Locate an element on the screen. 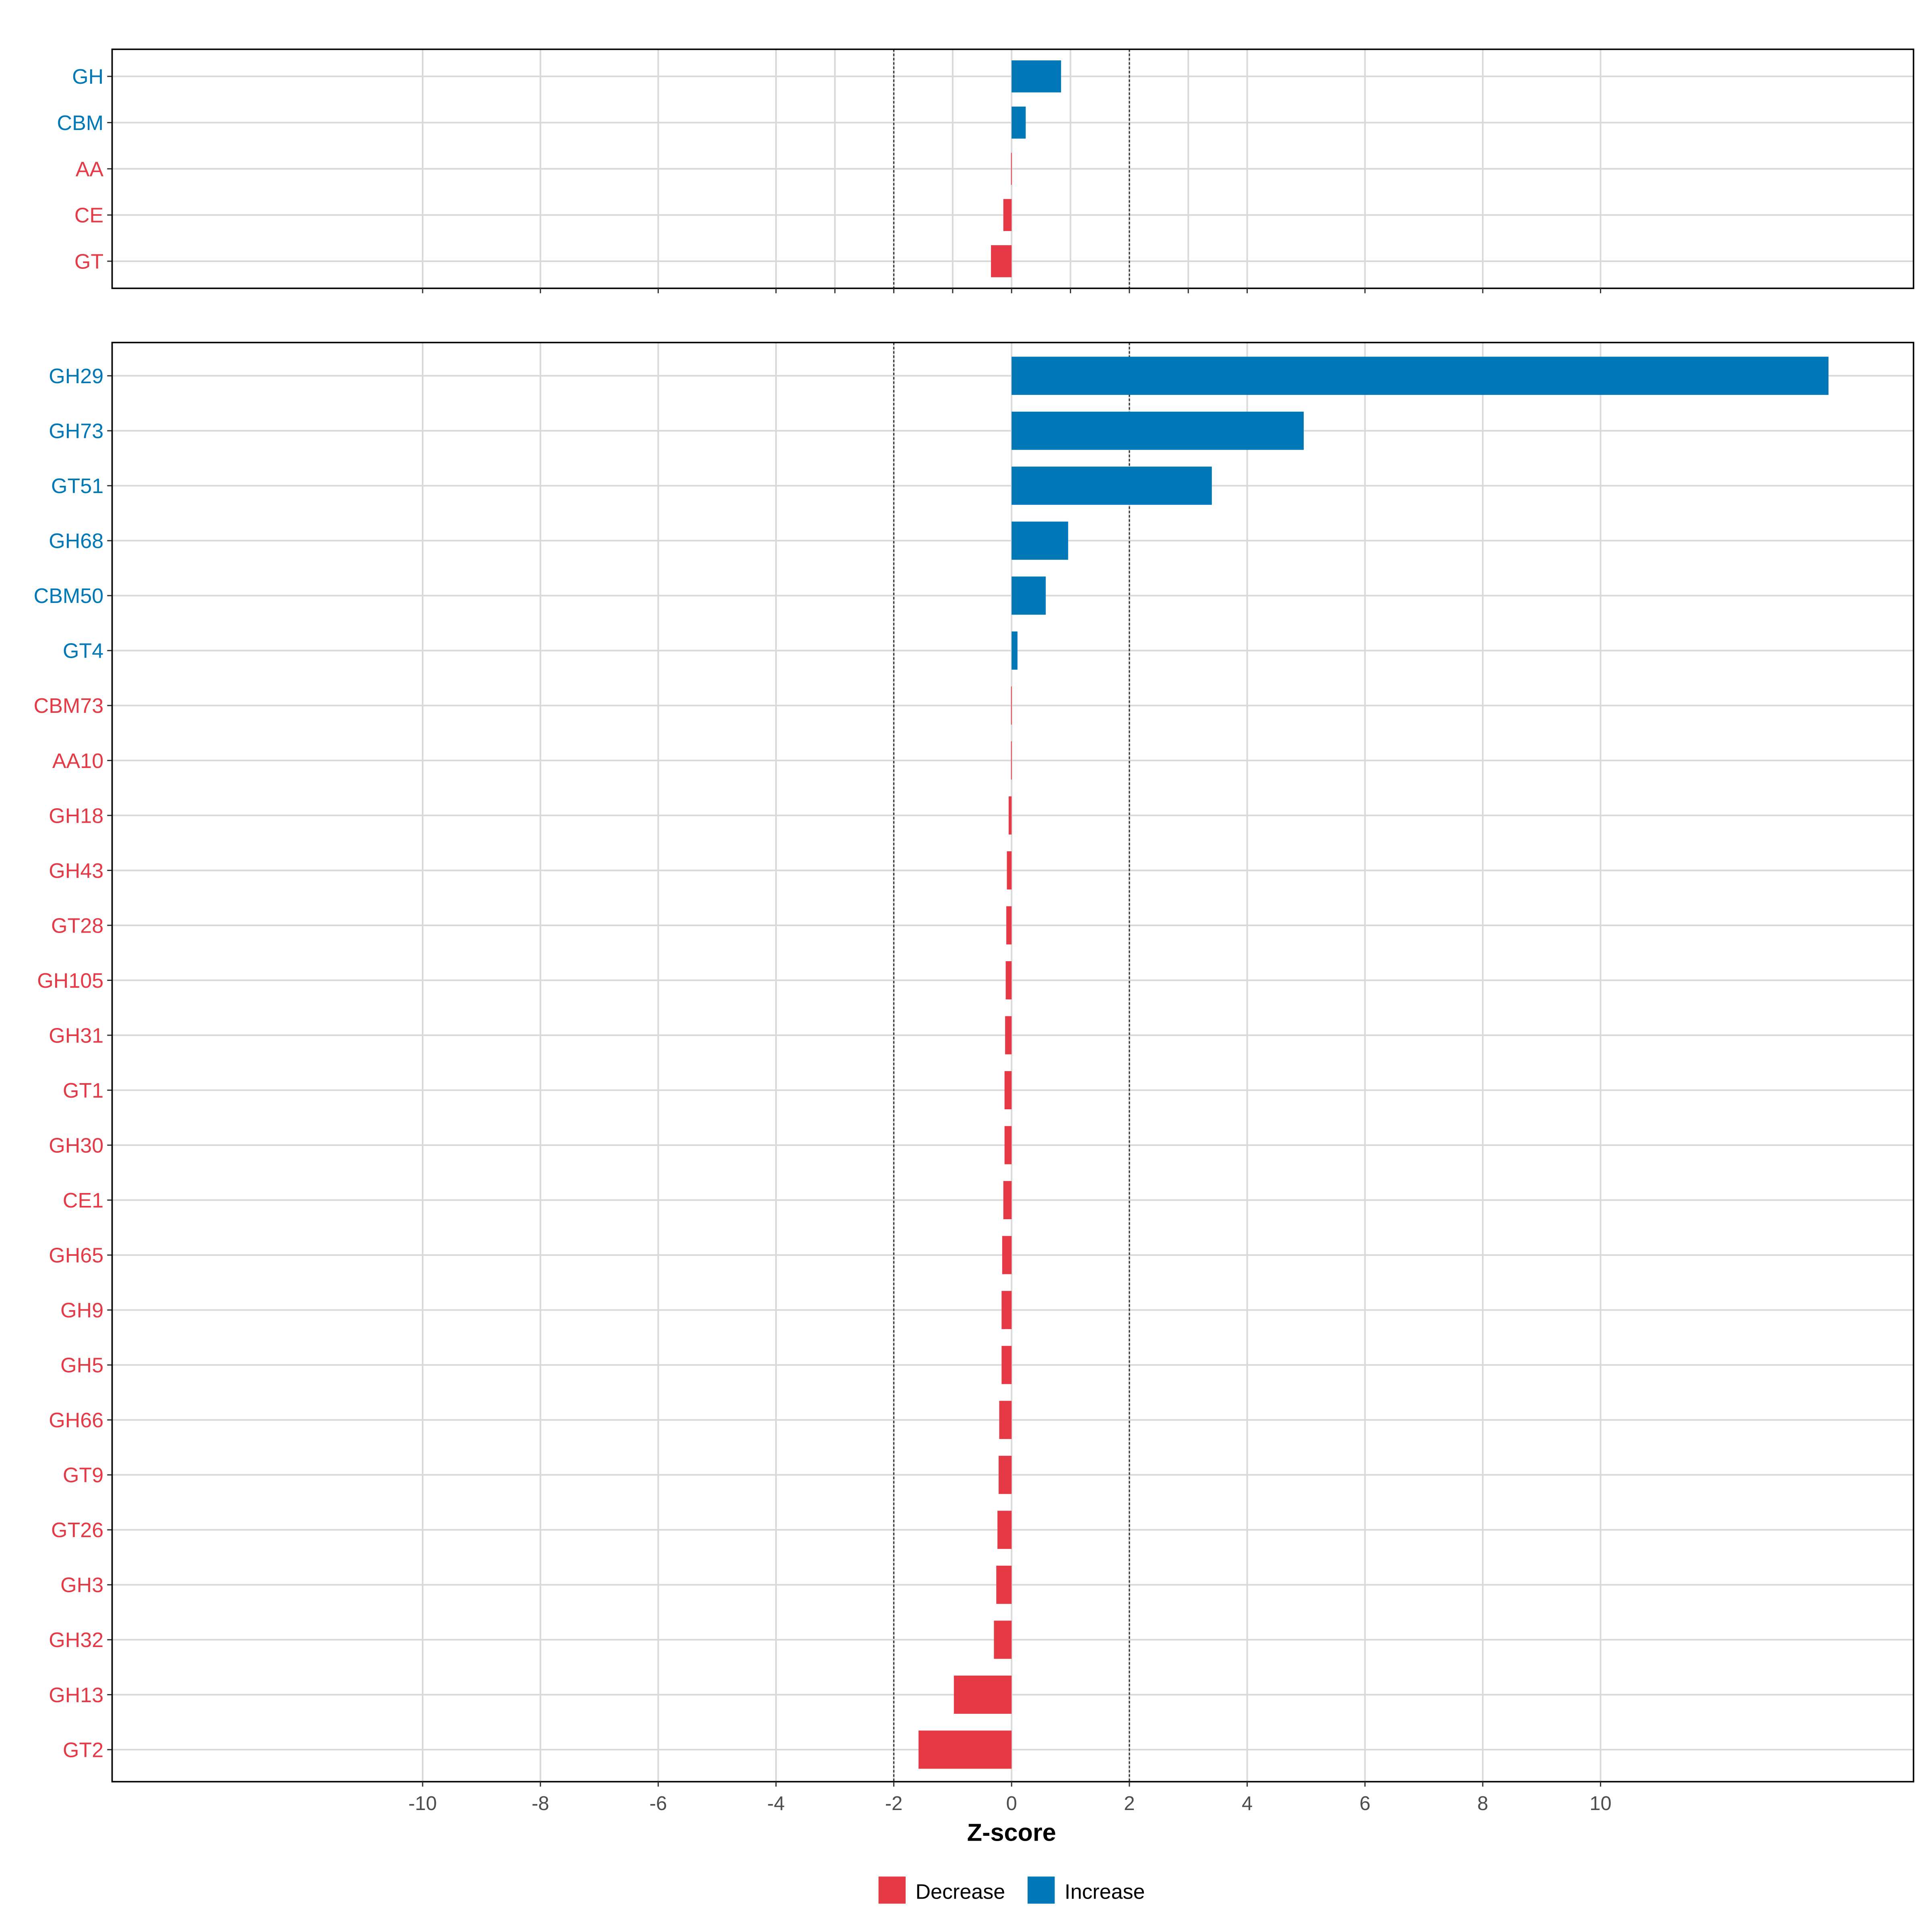 Image resolution: width=1932 pixels, height=1932 pixels. bar-GH is located at coordinates (1036, 76).